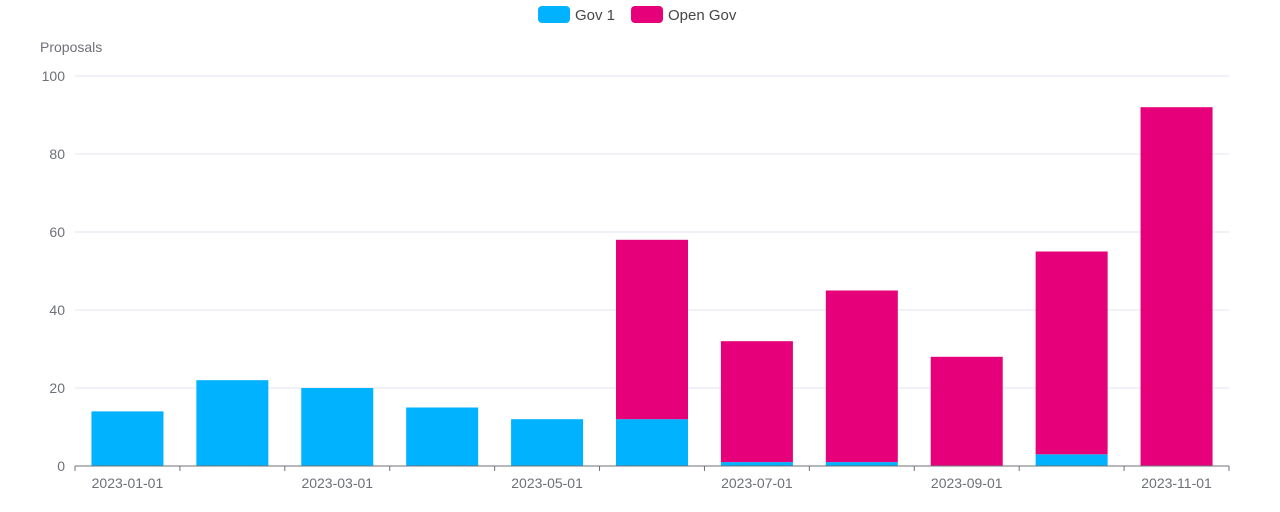  What do you see at coordinates (71, 47) in the screenshot?
I see `y-axis-label: Proposals` at bounding box center [71, 47].